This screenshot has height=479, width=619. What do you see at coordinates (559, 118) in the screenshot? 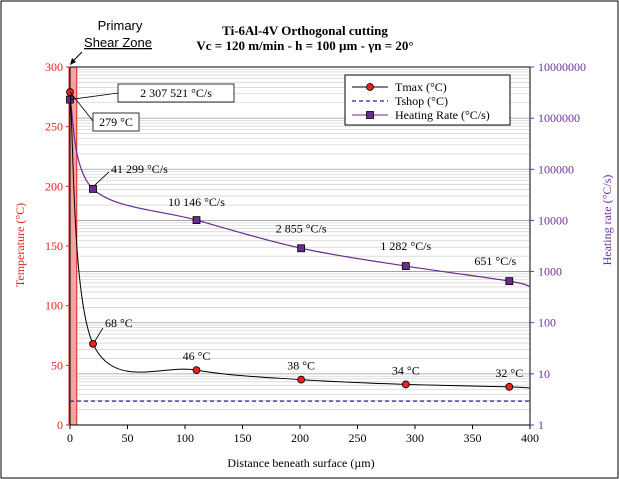
I see `y2-tick-label: 1000000` at bounding box center [559, 118].